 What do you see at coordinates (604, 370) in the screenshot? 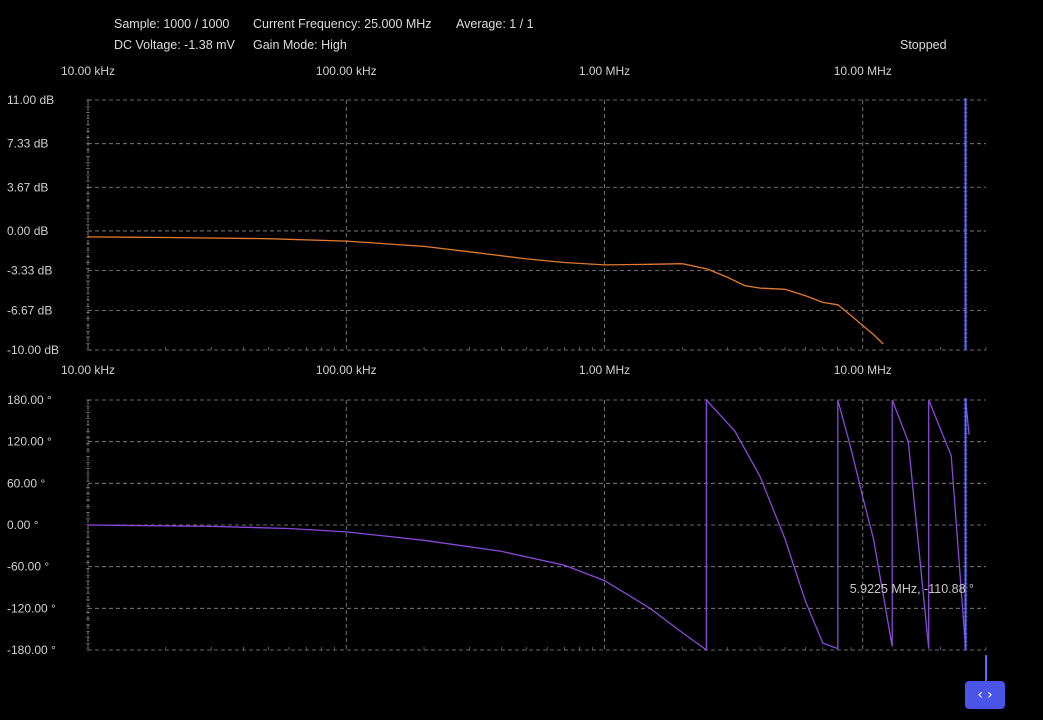
I see `phase-x-tick-label: 1.00 MHz` at bounding box center [604, 370].